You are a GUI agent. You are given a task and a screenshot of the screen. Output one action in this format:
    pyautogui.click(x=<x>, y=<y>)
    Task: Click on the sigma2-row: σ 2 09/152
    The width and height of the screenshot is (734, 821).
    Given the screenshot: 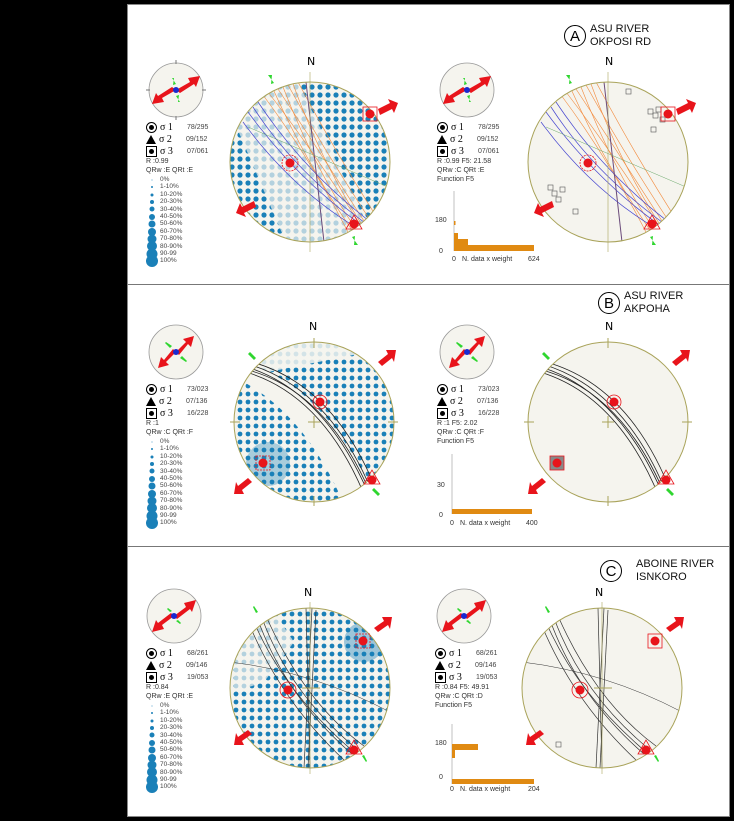 What is the action you would take?
    pyautogui.click(x=177, y=139)
    